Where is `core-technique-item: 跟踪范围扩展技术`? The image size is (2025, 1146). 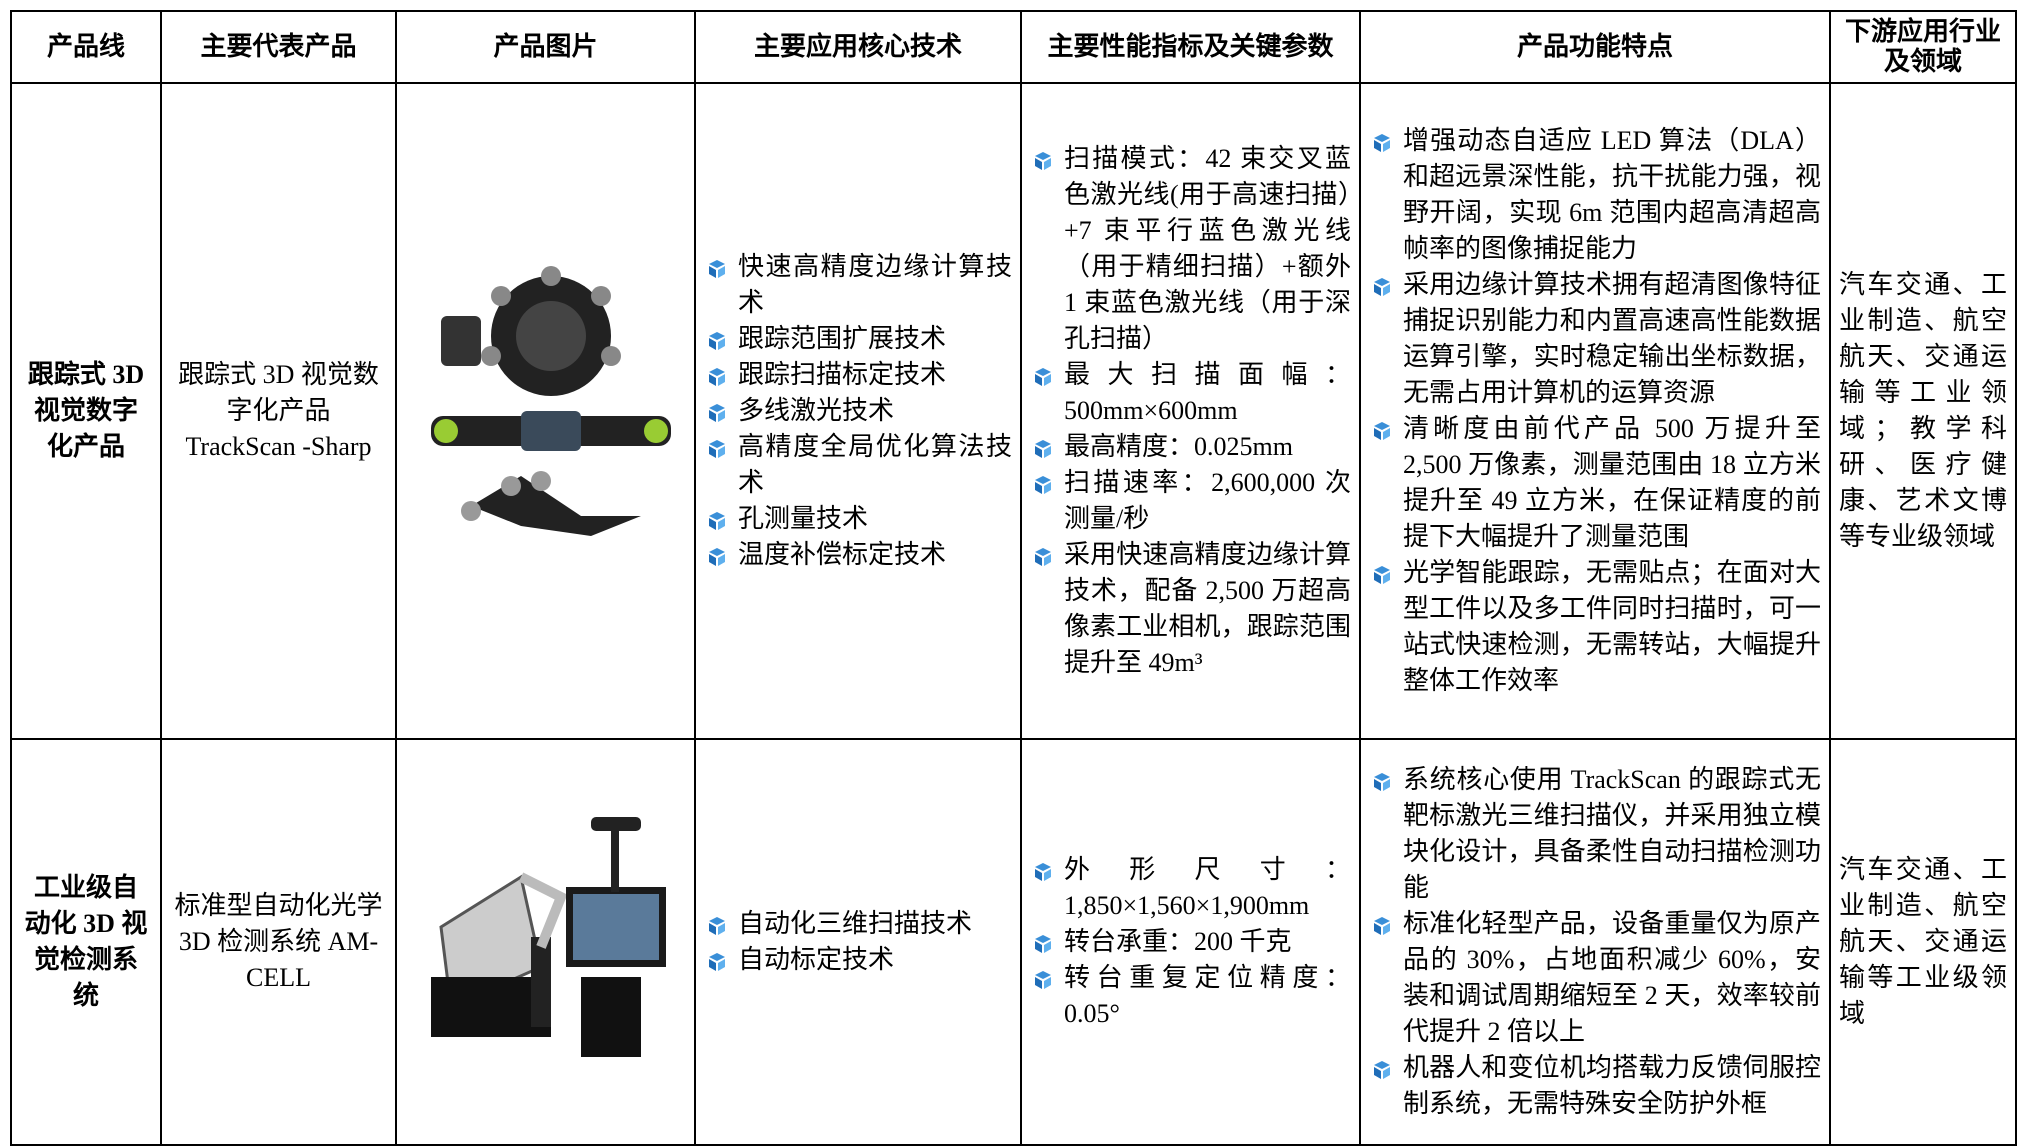
core-technique-item: 跟踪范围扩展技术 is located at coordinates (858, 339).